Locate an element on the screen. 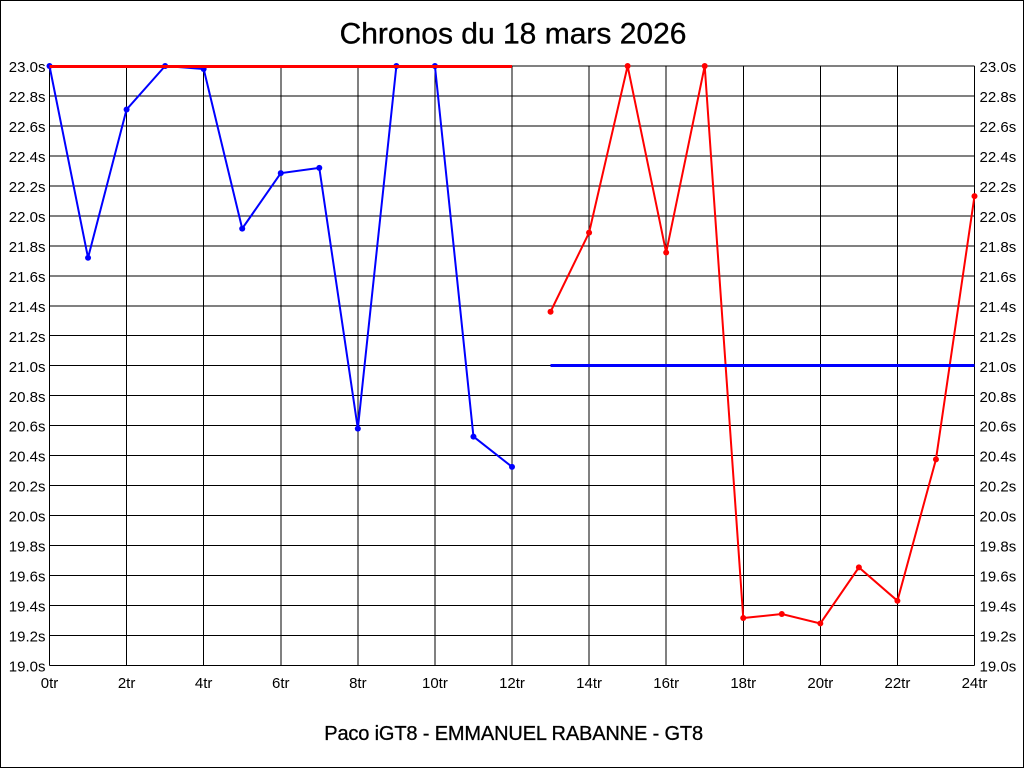  svg-text: 2tr is located at coordinates (127, 683).